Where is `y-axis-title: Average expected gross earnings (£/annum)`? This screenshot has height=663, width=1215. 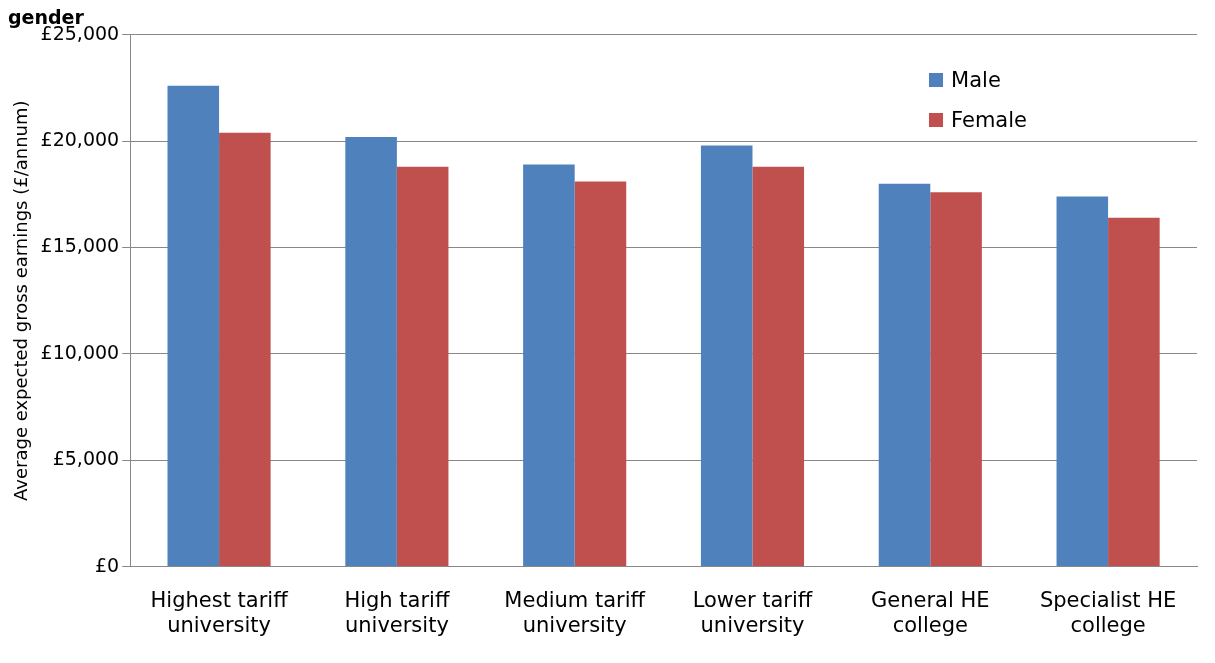 y-axis-title: Average expected gross earnings (£/annum) is located at coordinates (21, 300).